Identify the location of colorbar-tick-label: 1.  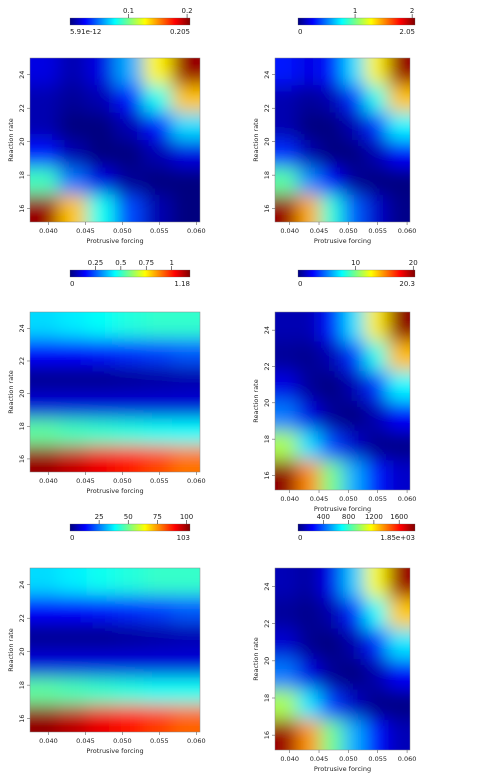
(355, 11).